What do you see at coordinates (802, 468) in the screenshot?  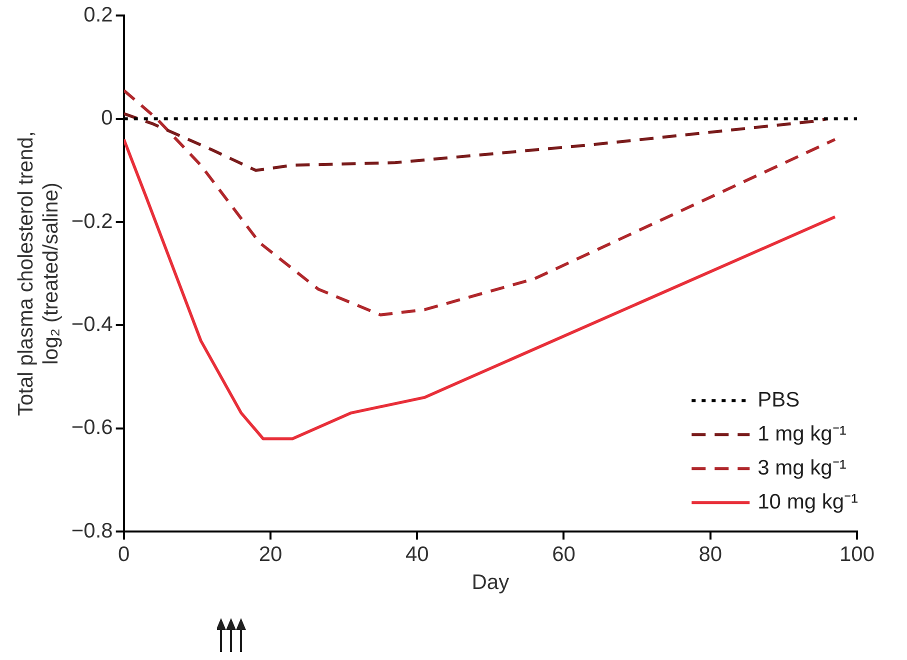 I see `legend-label: 3 mg kg⁻¹` at bounding box center [802, 468].